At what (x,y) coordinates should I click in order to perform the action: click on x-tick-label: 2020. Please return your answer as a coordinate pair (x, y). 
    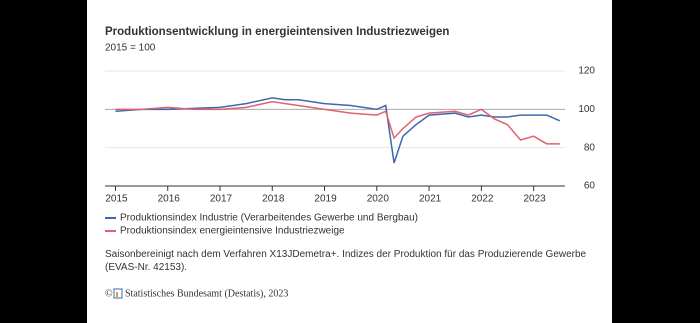
    Looking at the image, I should click on (378, 199).